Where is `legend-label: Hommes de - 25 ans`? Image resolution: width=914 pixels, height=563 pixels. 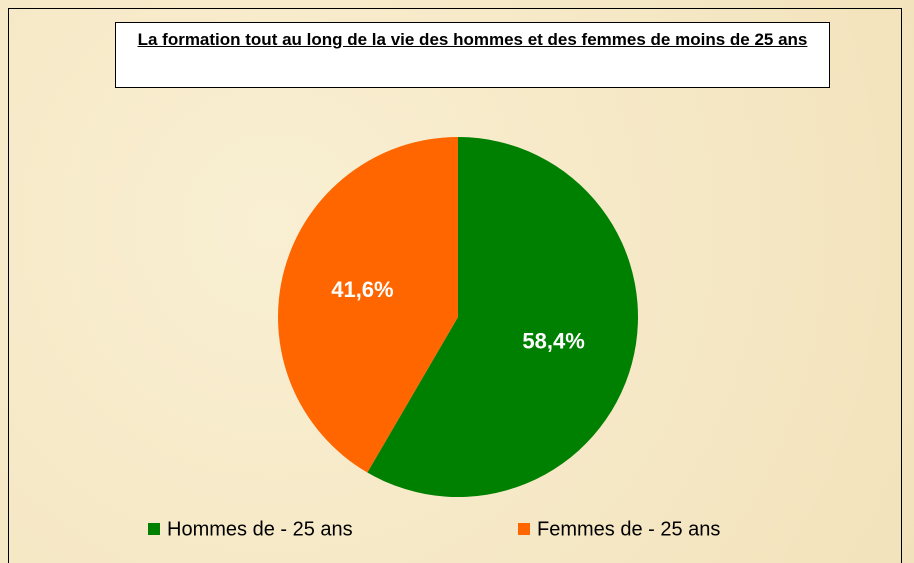 legend-label: Hommes de - 25 ans is located at coordinates (260, 529).